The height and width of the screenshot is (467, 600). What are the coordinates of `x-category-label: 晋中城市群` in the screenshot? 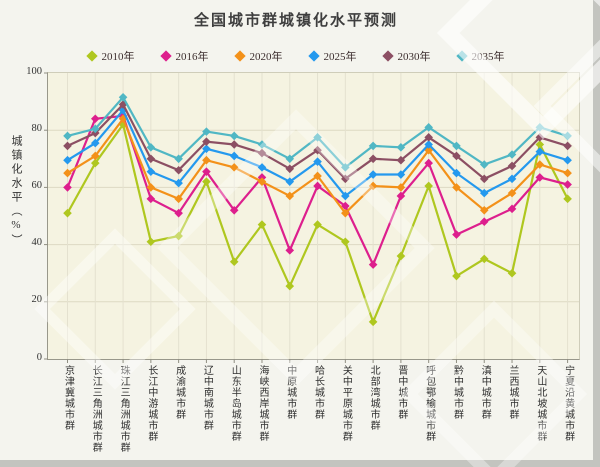 It's located at (401, 392).